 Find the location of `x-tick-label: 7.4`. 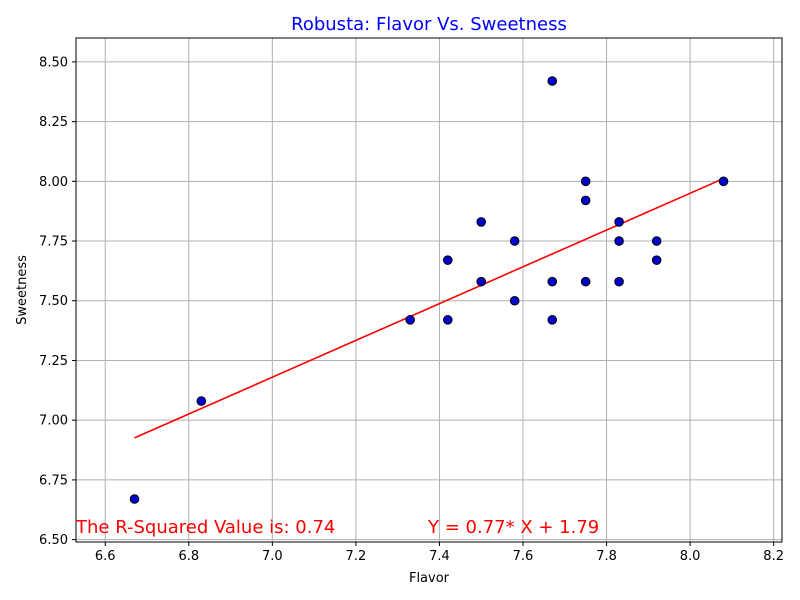

x-tick-label: 7.4 is located at coordinates (439, 556).